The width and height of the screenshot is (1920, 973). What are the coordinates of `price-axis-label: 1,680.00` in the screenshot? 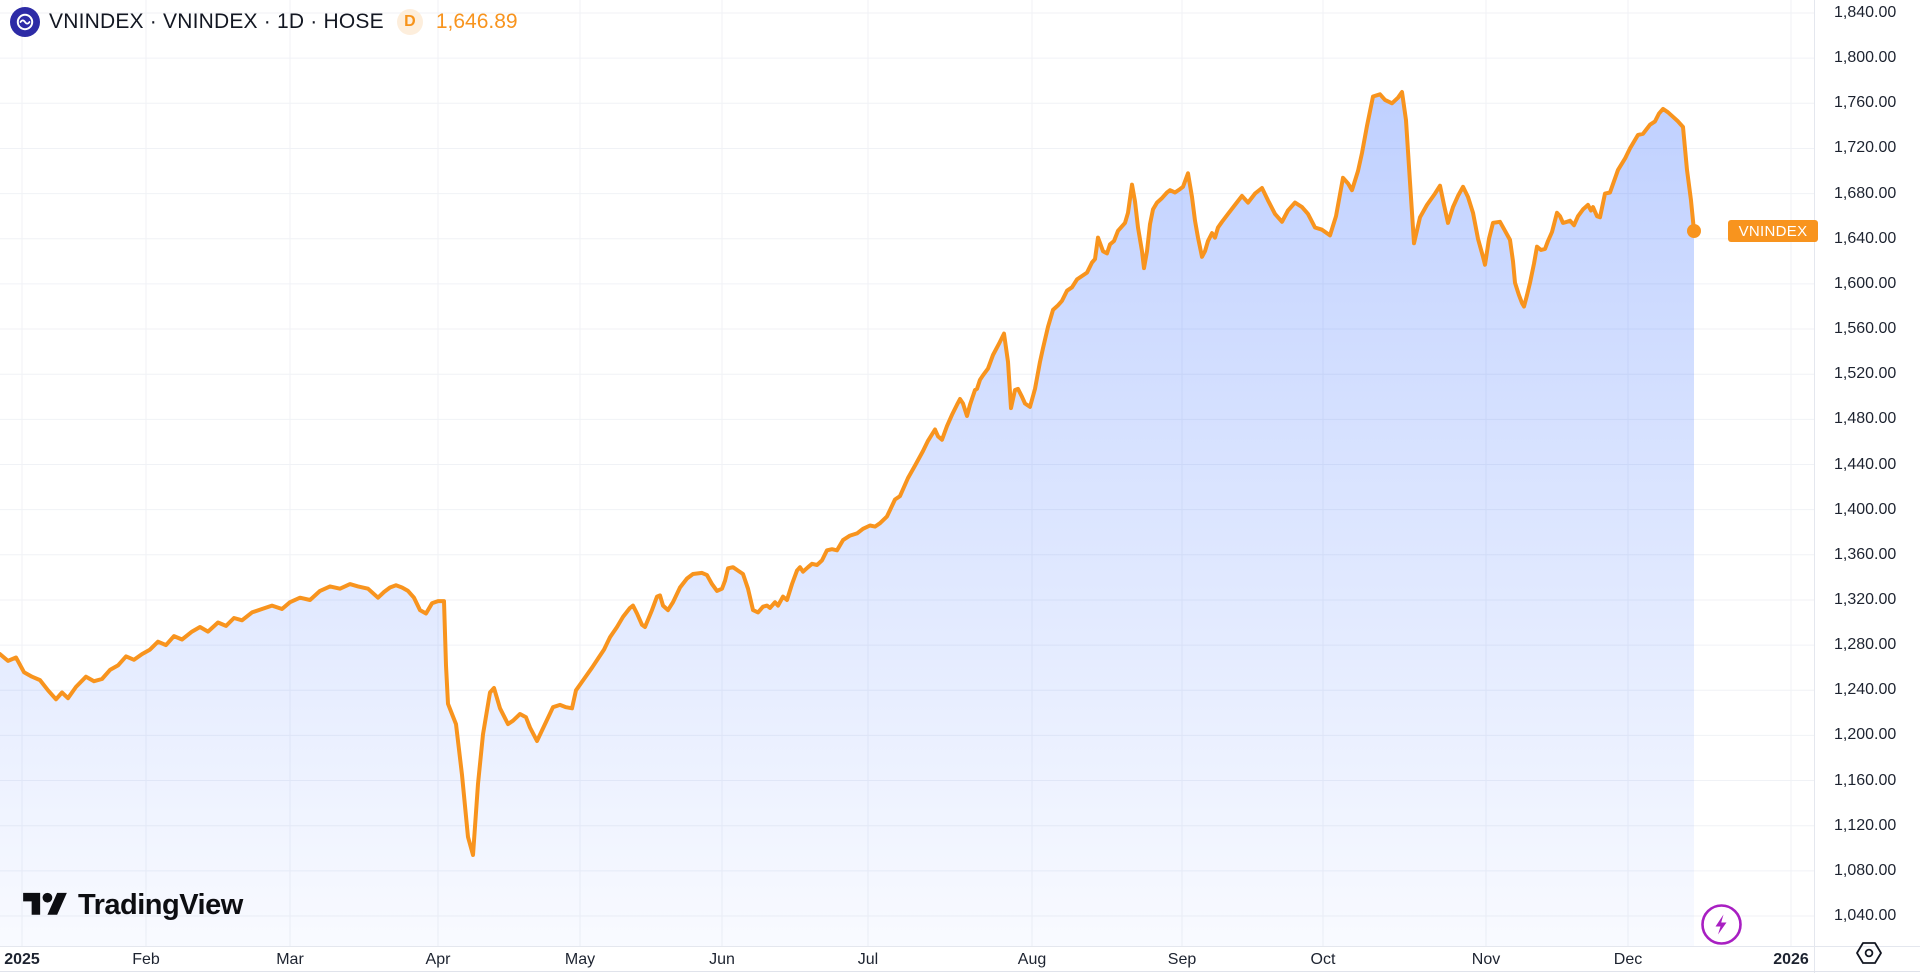 It's located at (1865, 193).